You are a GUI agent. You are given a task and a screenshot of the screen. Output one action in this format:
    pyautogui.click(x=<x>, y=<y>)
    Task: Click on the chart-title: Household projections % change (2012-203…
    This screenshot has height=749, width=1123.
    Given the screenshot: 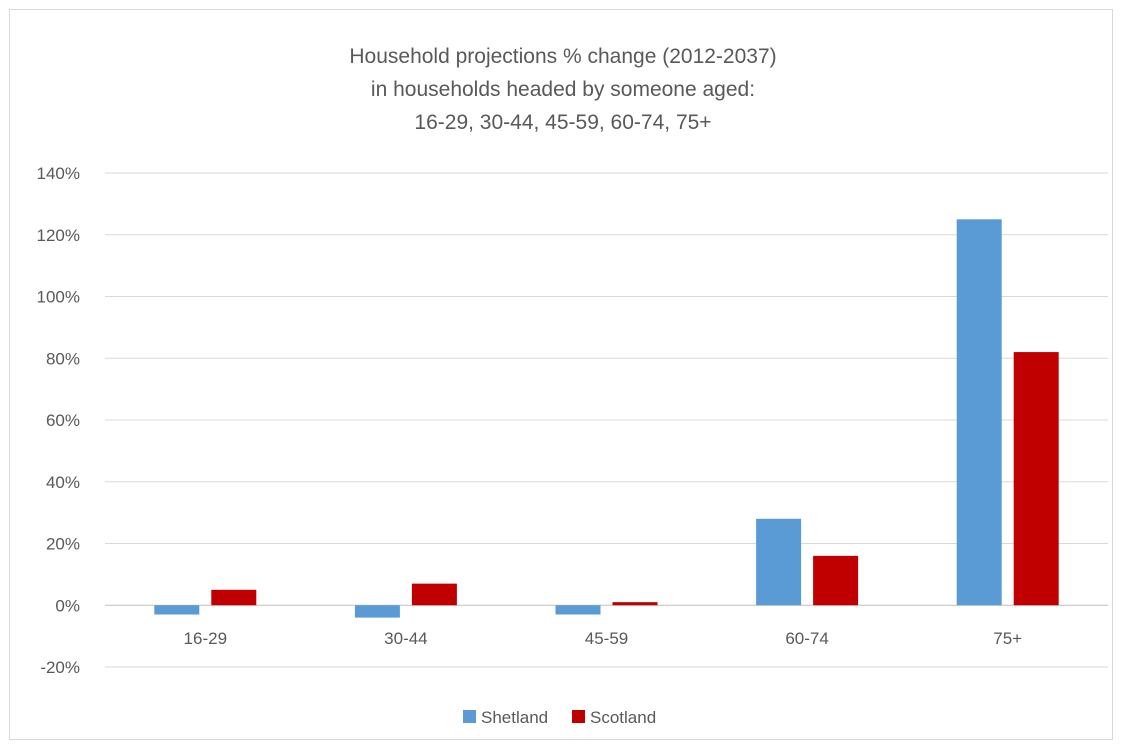 What is the action you would take?
    pyautogui.click(x=562, y=89)
    